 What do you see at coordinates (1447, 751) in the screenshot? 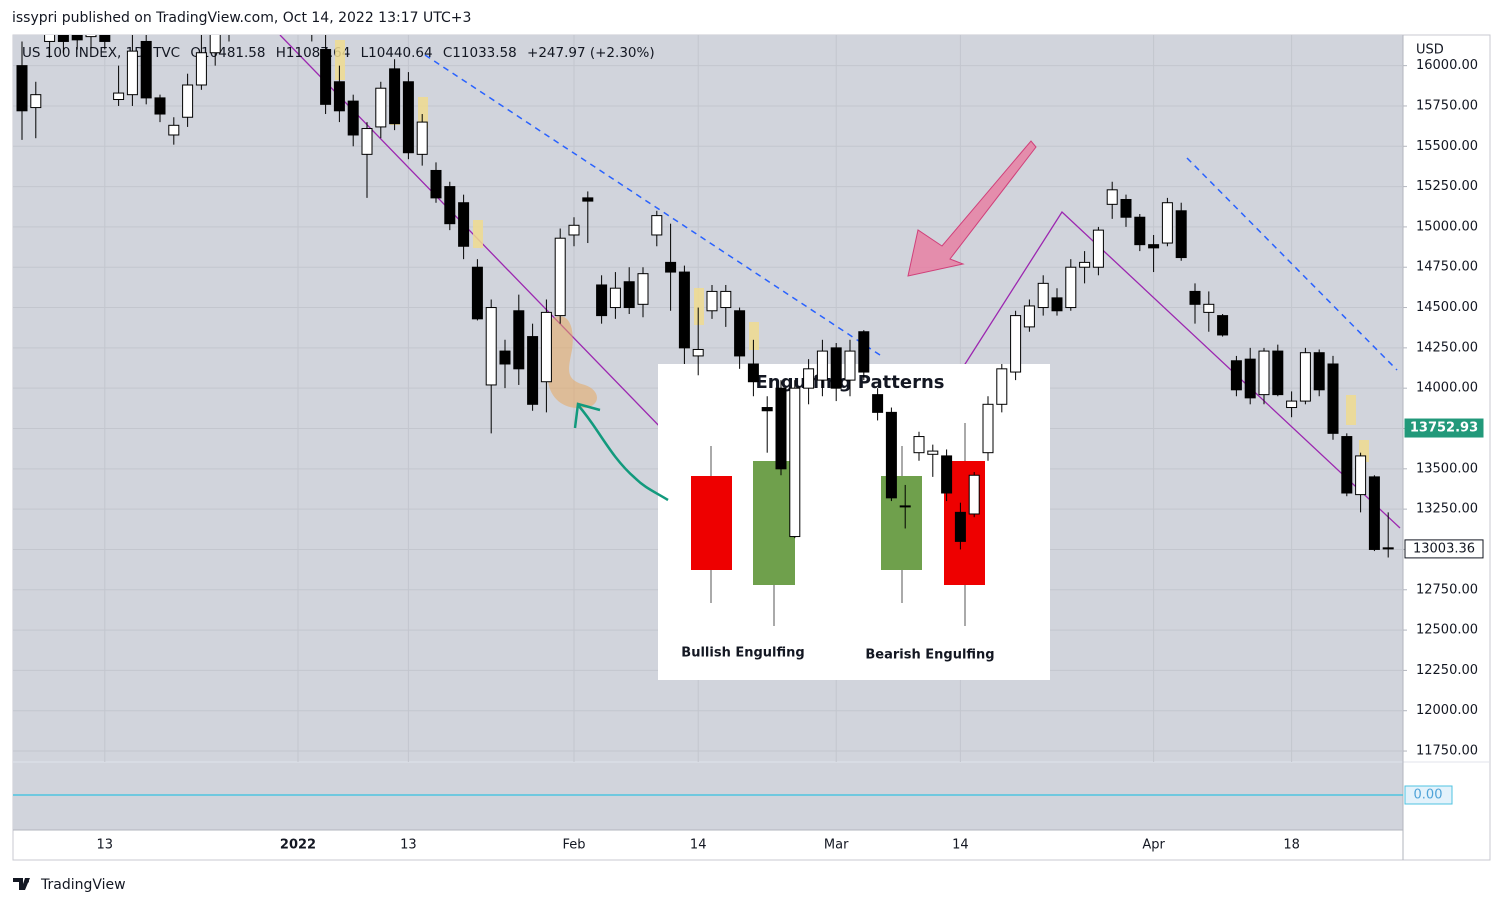
I see `y-tick-label: 11750.00` at bounding box center [1447, 751].